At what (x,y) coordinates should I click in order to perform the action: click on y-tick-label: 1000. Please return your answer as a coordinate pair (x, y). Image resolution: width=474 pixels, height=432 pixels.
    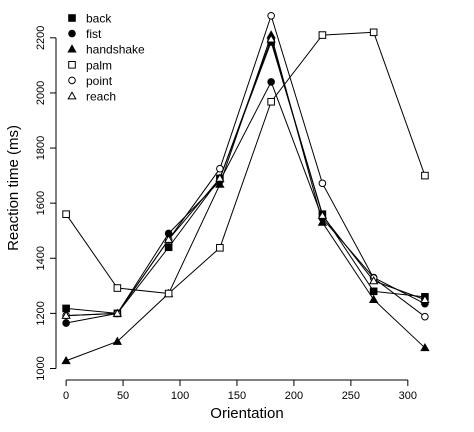
    Looking at the image, I should click on (41, 368).